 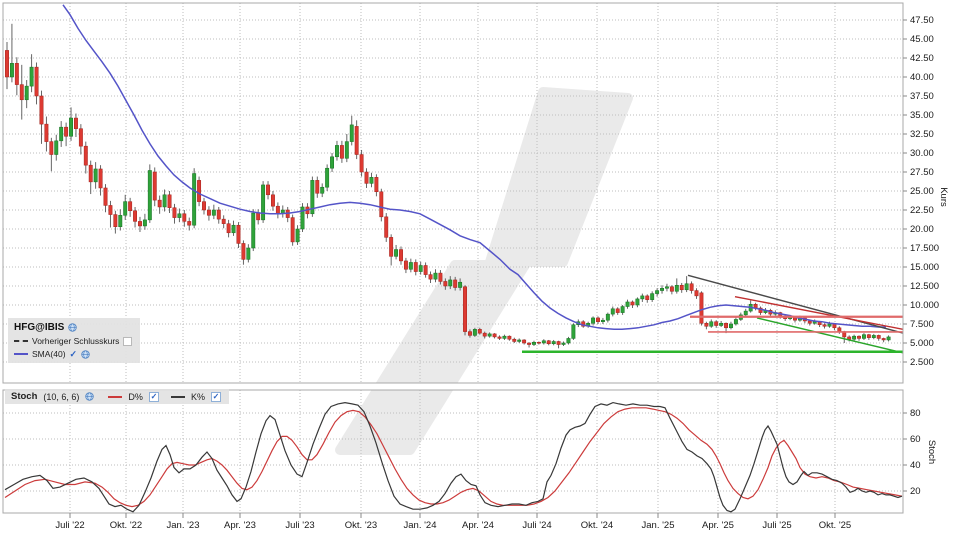 I want to click on svg-text: 47.50, so click(x=922, y=20).